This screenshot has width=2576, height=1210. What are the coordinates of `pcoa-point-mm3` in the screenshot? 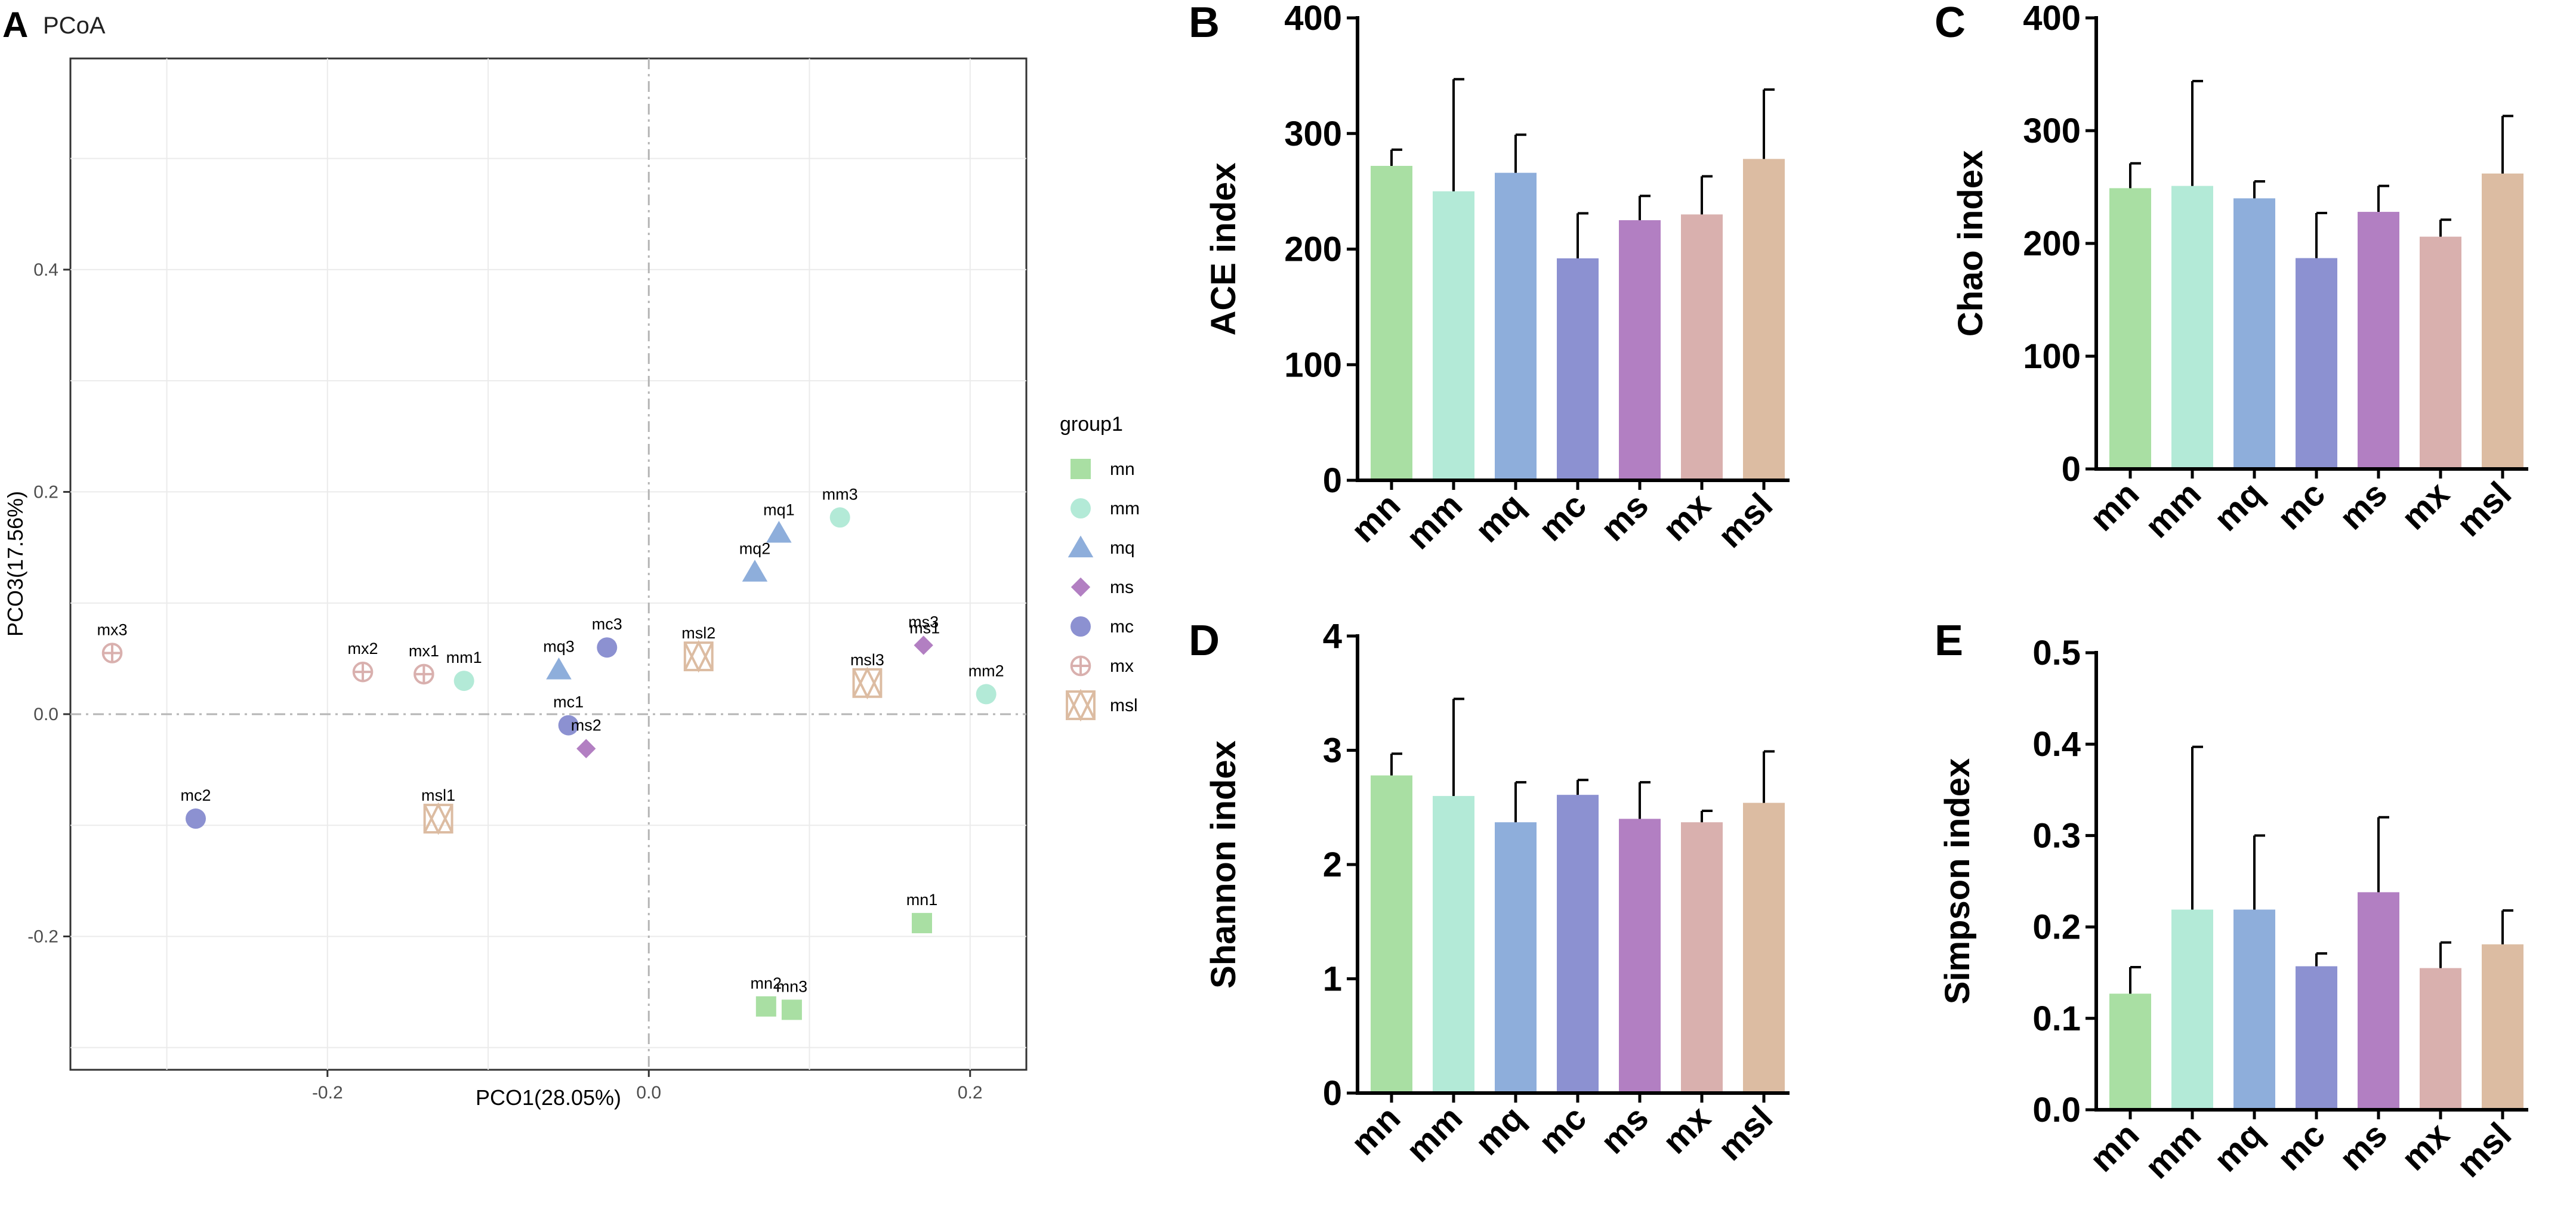 It's located at (839, 518).